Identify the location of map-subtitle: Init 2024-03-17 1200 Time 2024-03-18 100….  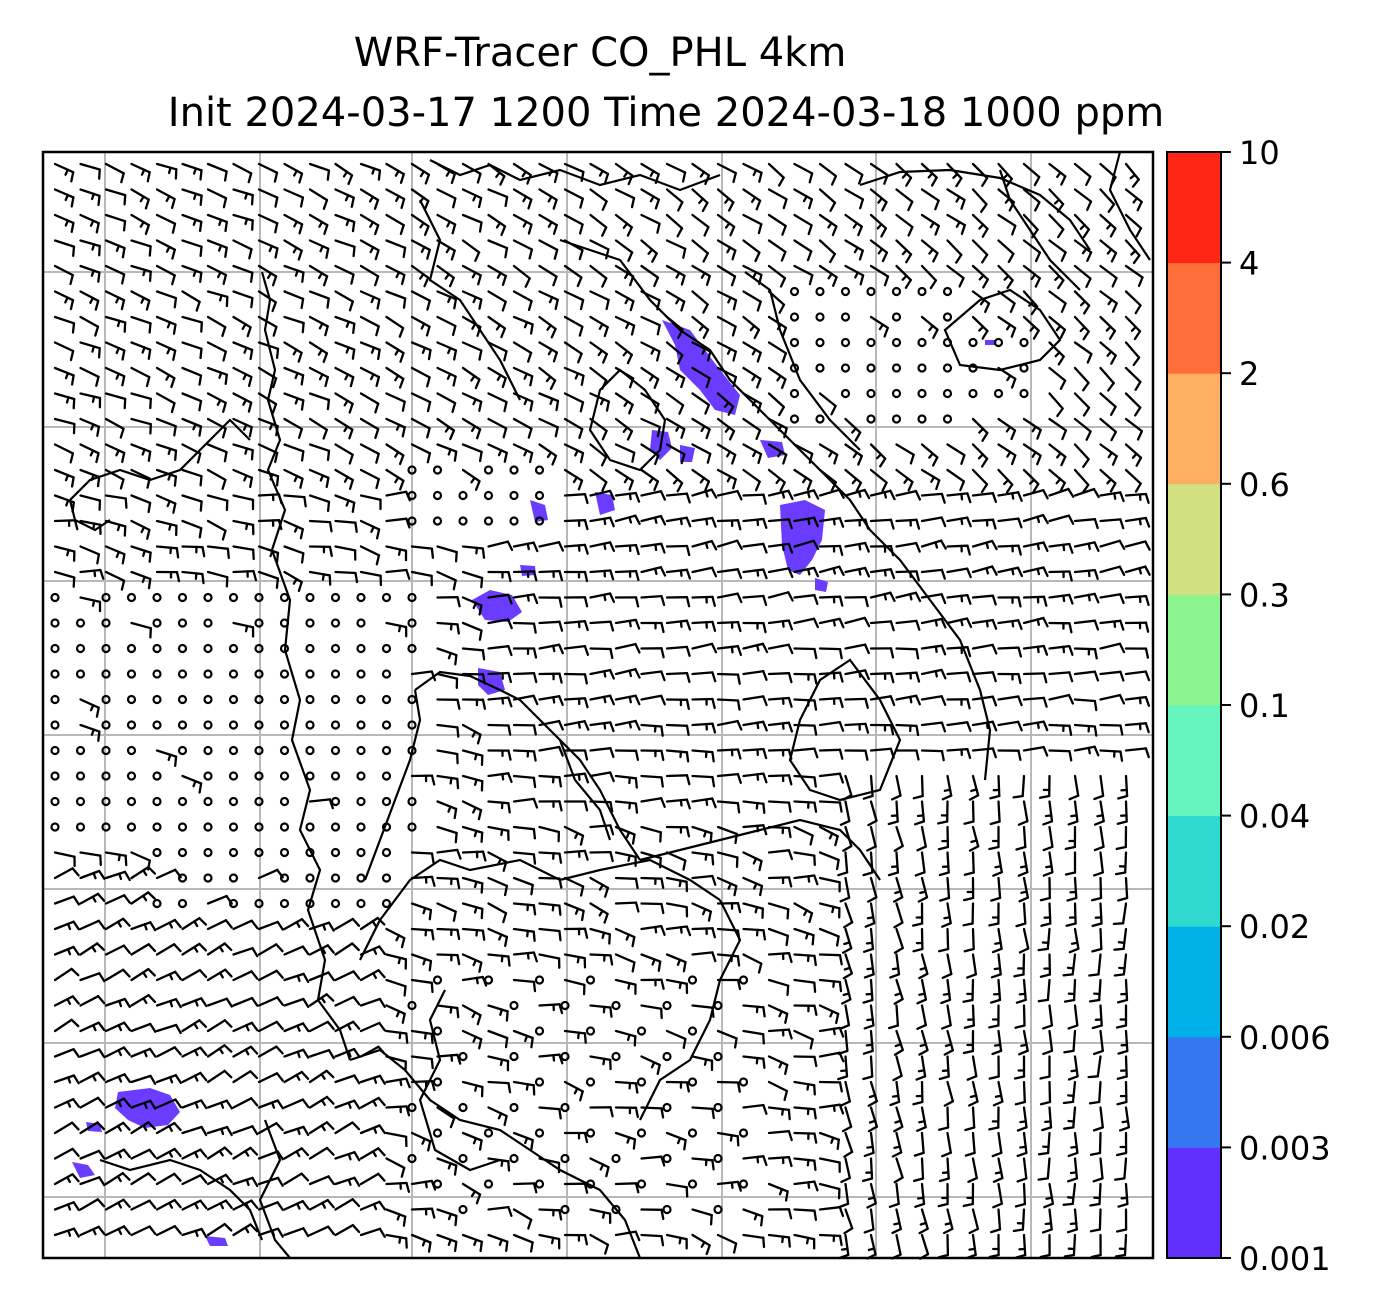
(666, 113).